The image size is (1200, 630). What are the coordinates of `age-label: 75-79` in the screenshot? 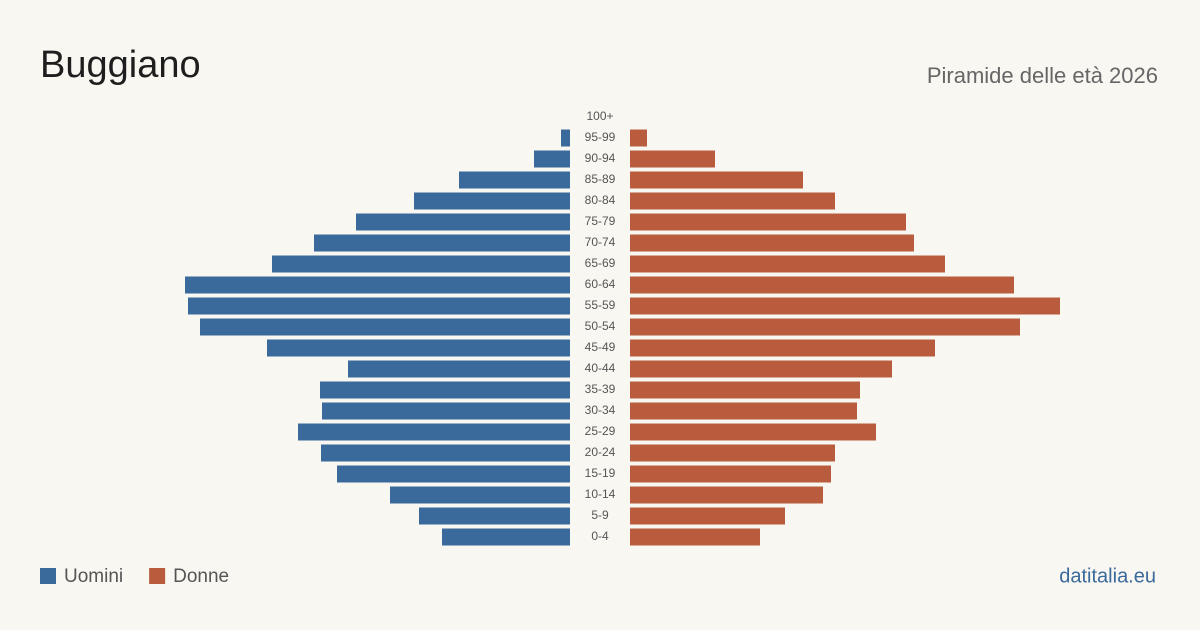 It's located at (600, 221).